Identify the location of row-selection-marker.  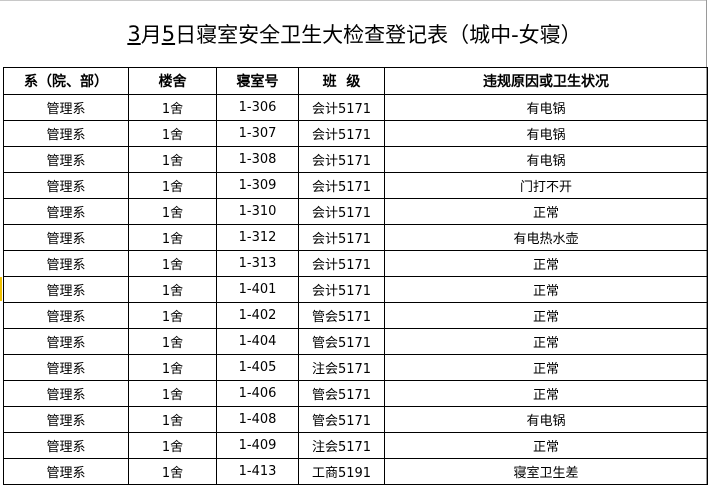
(1, 289).